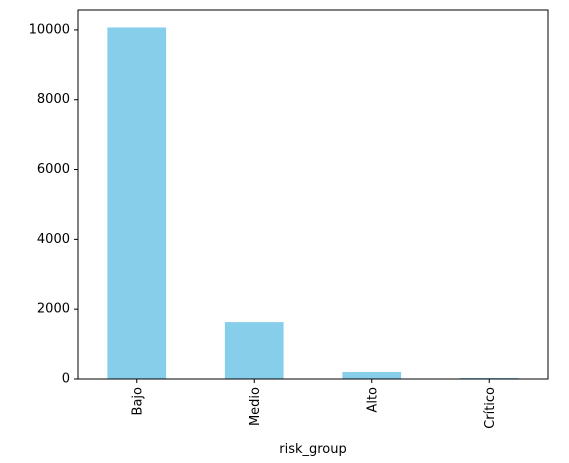 This screenshot has height=463, width=569. What do you see at coordinates (313, 449) in the screenshot?
I see `x-axis-label: risk_group` at bounding box center [313, 449].